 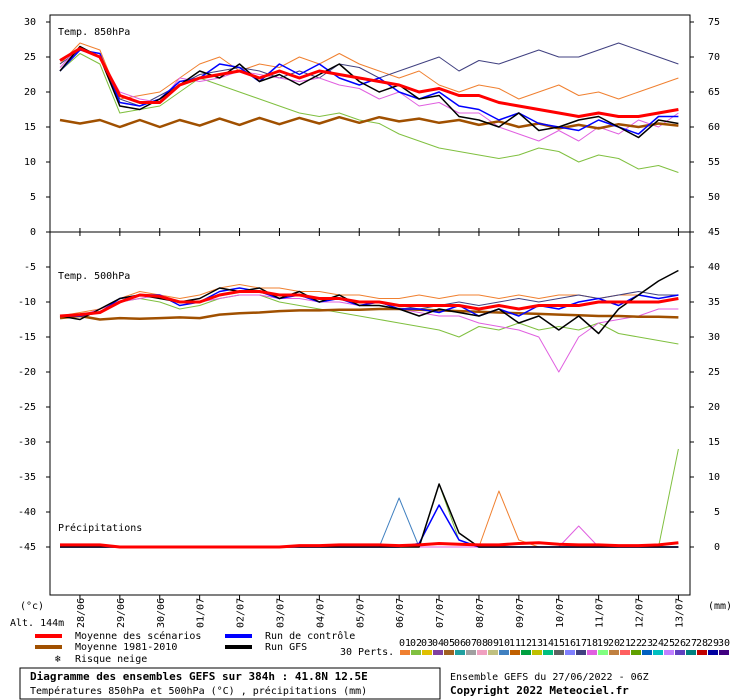 I want to click on legend-label: Run GFS, so click(x=286, y=647).